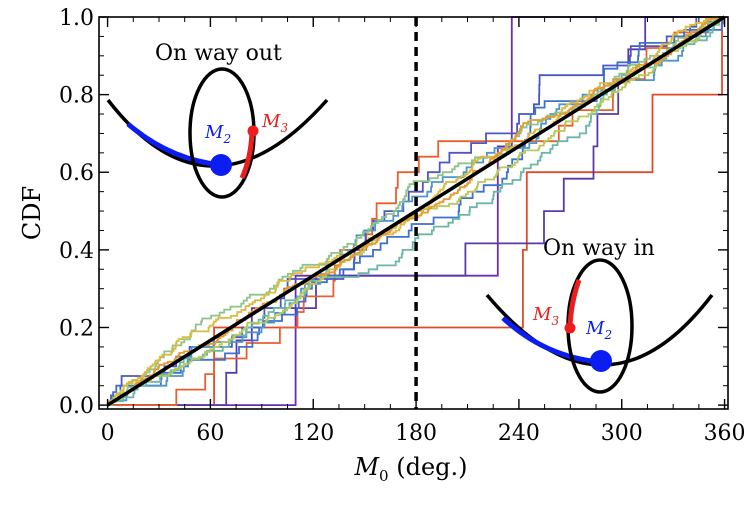  What do you see at coordinates (545, 316) in the screenshot?
I see `inset-in-m3-label: M3` at bounding box center [545, 316].